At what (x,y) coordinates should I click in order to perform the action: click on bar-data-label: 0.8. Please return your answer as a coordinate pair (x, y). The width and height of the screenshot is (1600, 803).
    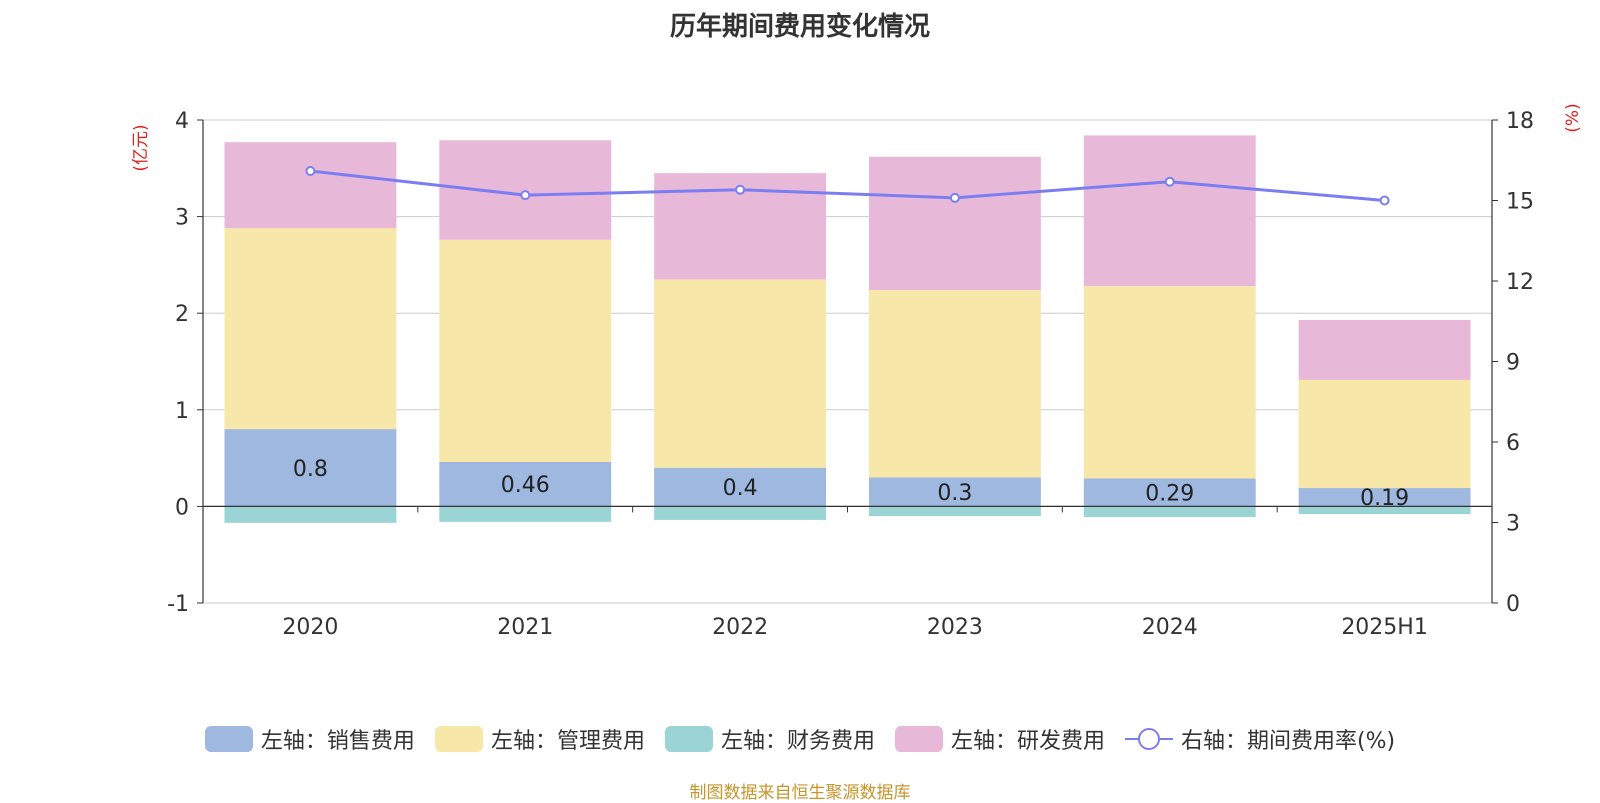
    Looking at the image, I should click on (310, 469).